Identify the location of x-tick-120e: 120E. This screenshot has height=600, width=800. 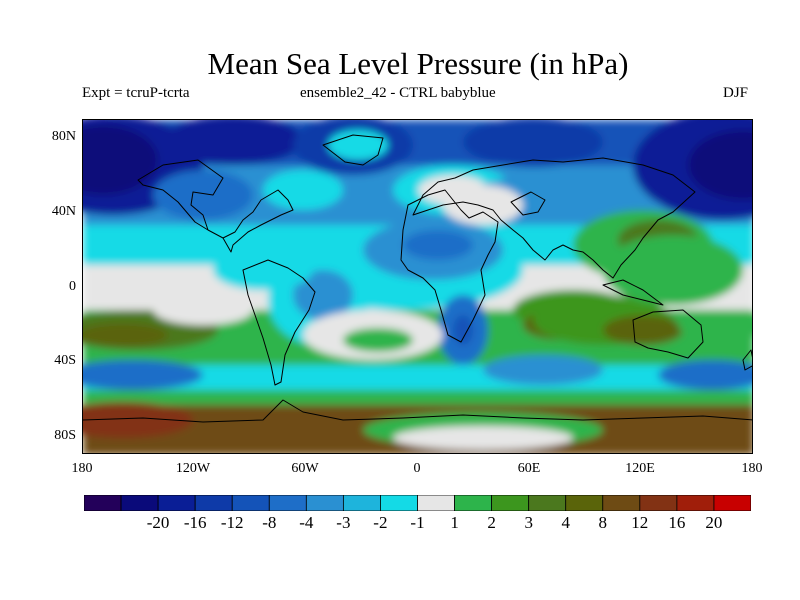
(640, 468).